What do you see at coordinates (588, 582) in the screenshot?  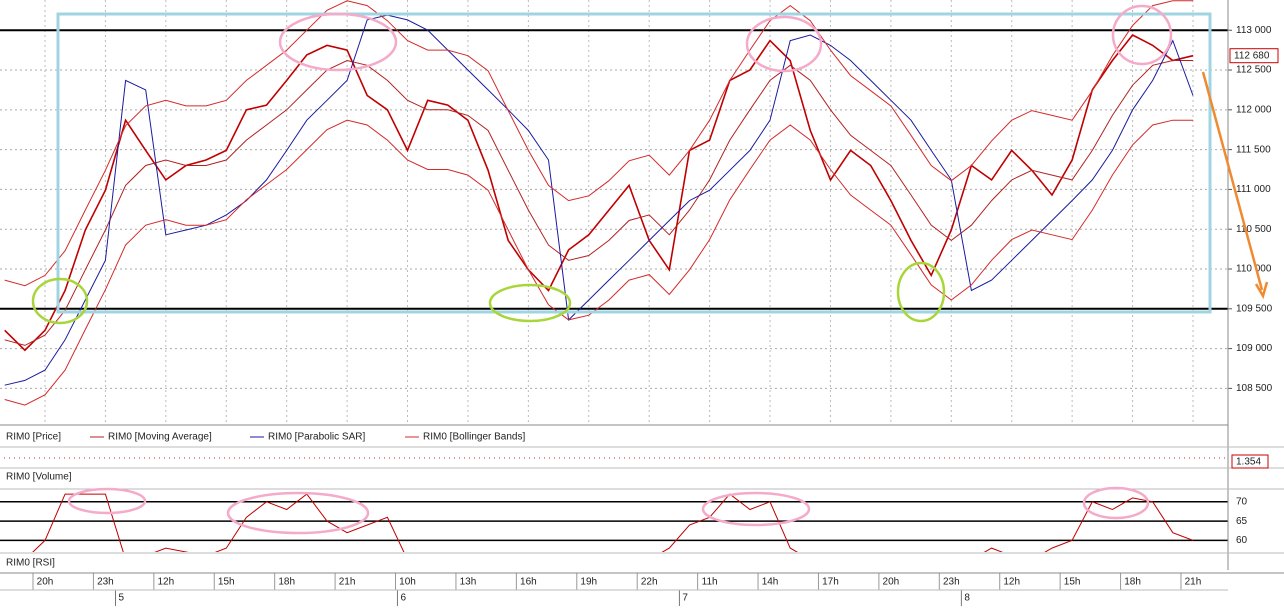 I see `x-tick-label: 19h` at bounding box center [588, 582].